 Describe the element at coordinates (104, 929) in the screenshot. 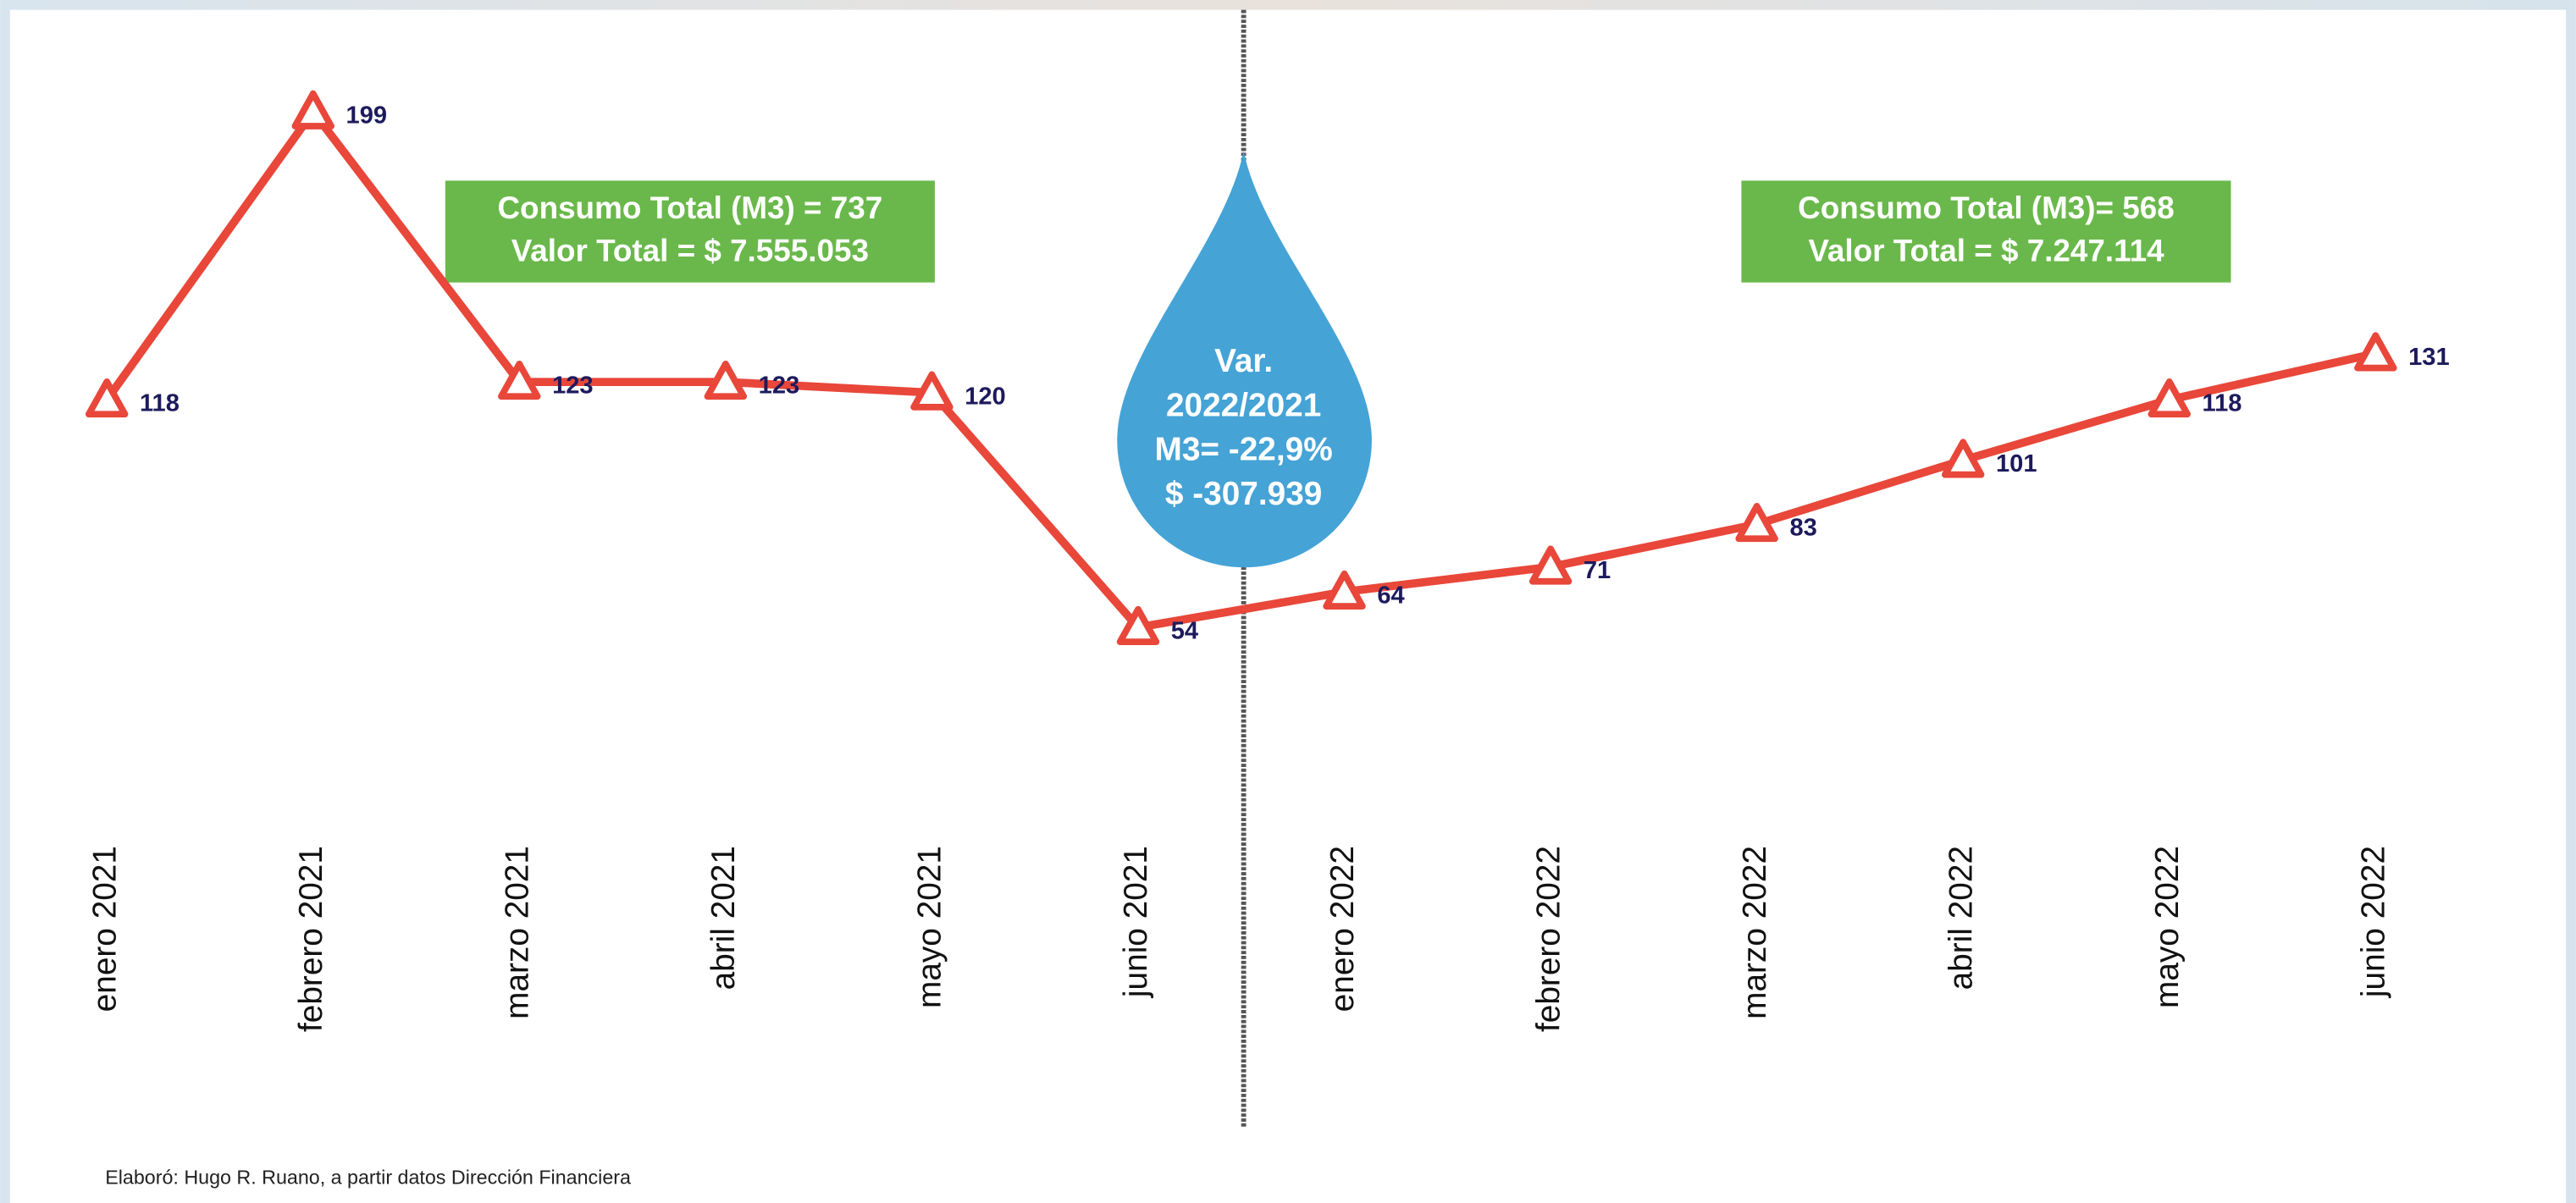

I see `x-tick-label: enero 2021` at that location.